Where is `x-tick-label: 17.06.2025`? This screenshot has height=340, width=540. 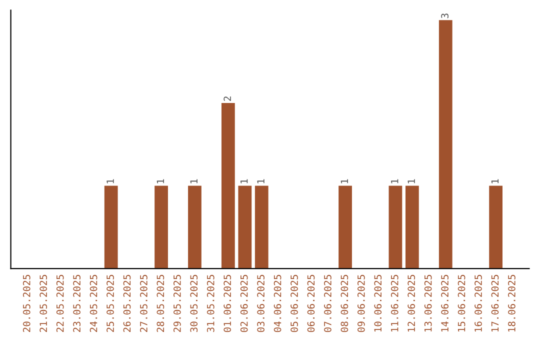
x-tick-label: 17.06.2025 is located at coordinates (495, 303).